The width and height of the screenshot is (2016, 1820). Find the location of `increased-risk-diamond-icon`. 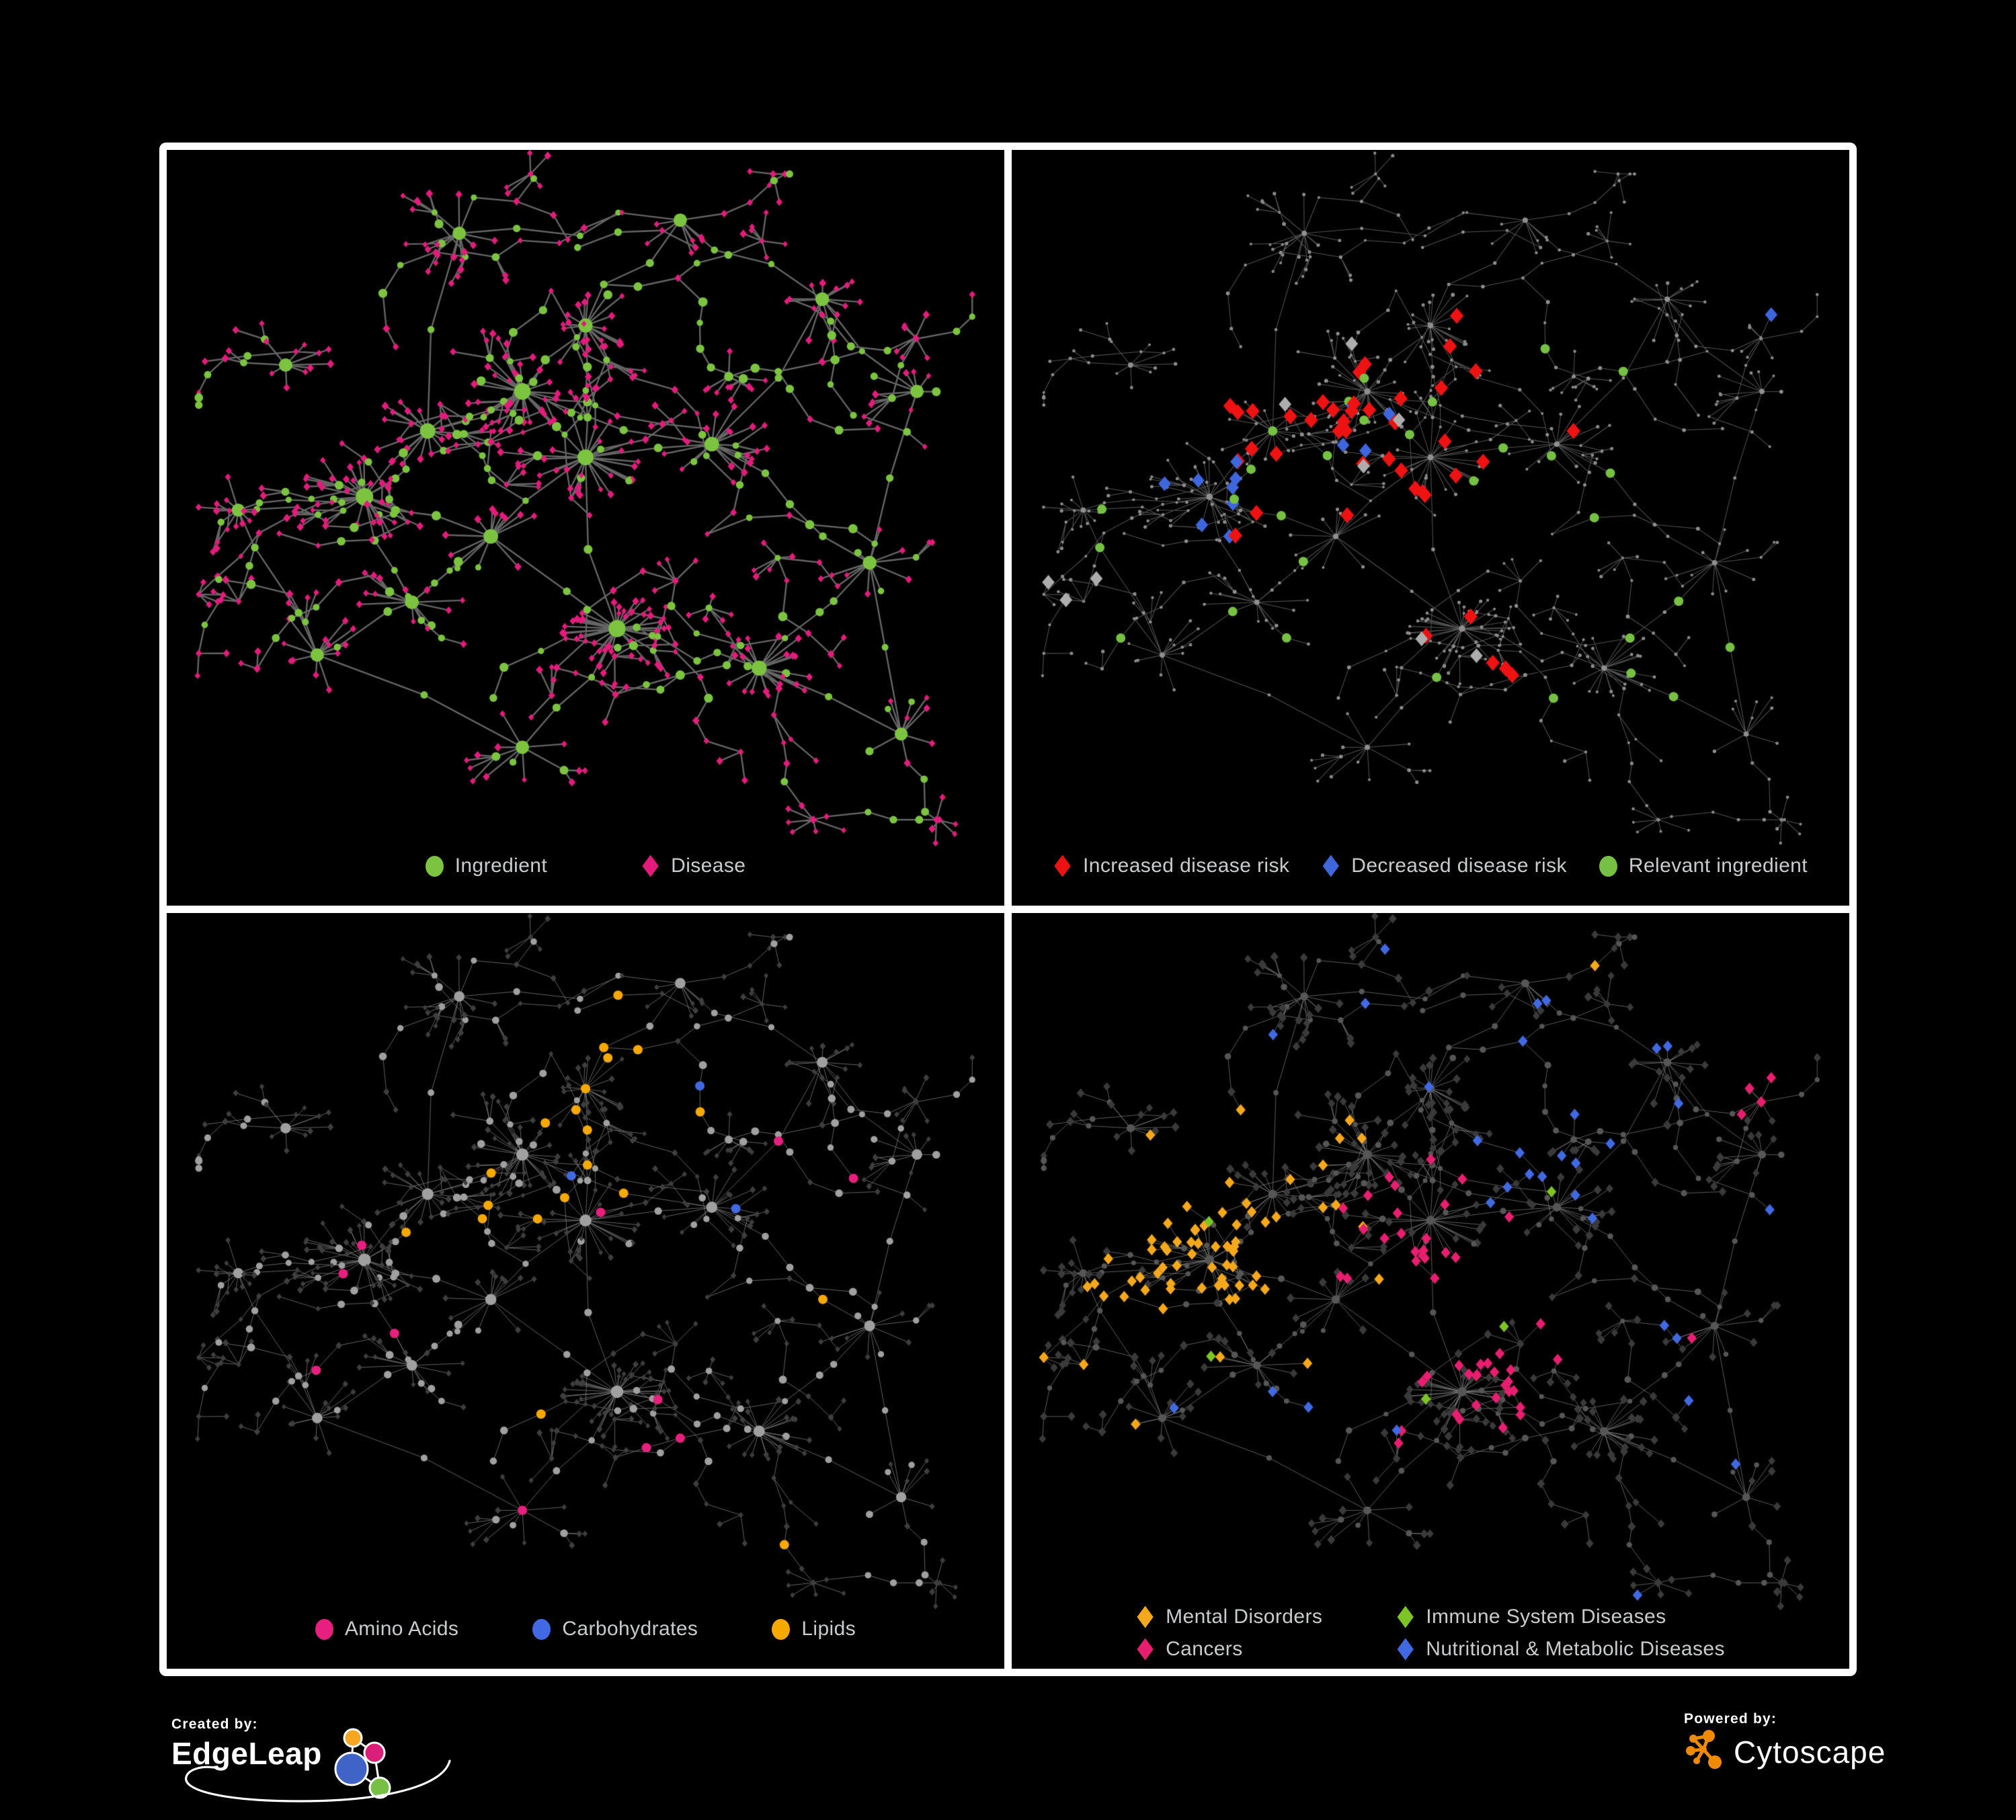

increased-risk-diamond-icon is located at coordinates (1062, 866).